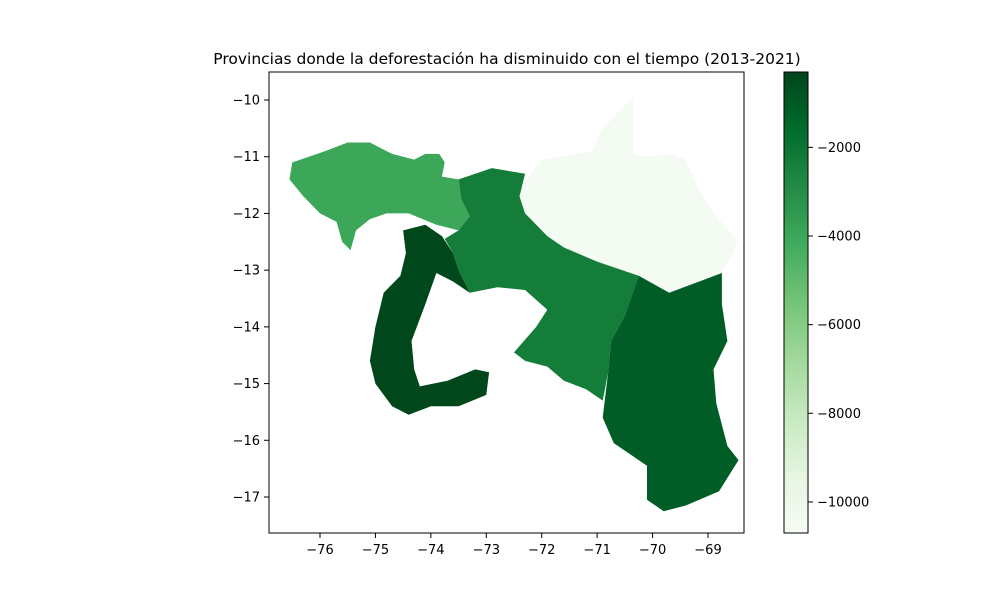  Describe the element at coordinates (843, 502) in the screenshot. I see `colorbar-tick-label: −10000` at that location.